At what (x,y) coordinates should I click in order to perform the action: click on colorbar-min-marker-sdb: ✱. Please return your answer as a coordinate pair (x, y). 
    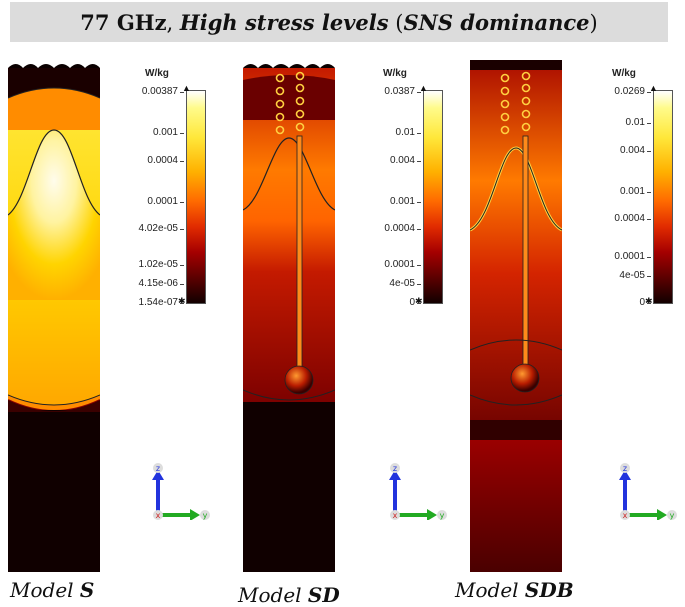
    Looking at the image, I should click on (649, 301).